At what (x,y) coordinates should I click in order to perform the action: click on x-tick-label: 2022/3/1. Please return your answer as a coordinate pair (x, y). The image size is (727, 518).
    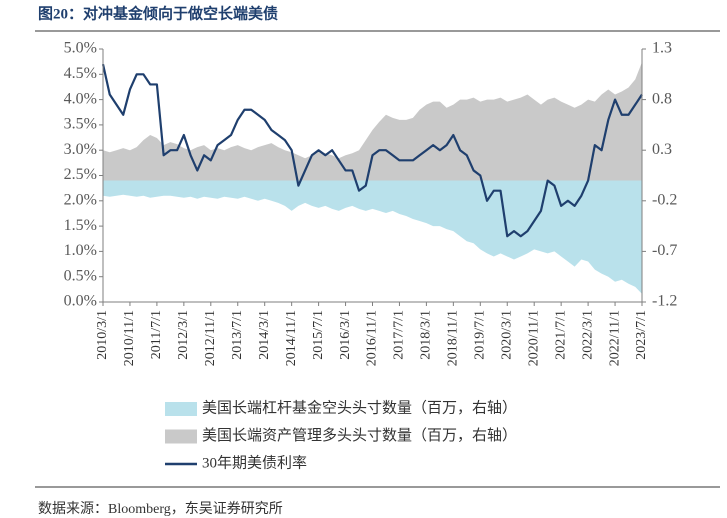
    Looking at the image, I should click on (587, 335).